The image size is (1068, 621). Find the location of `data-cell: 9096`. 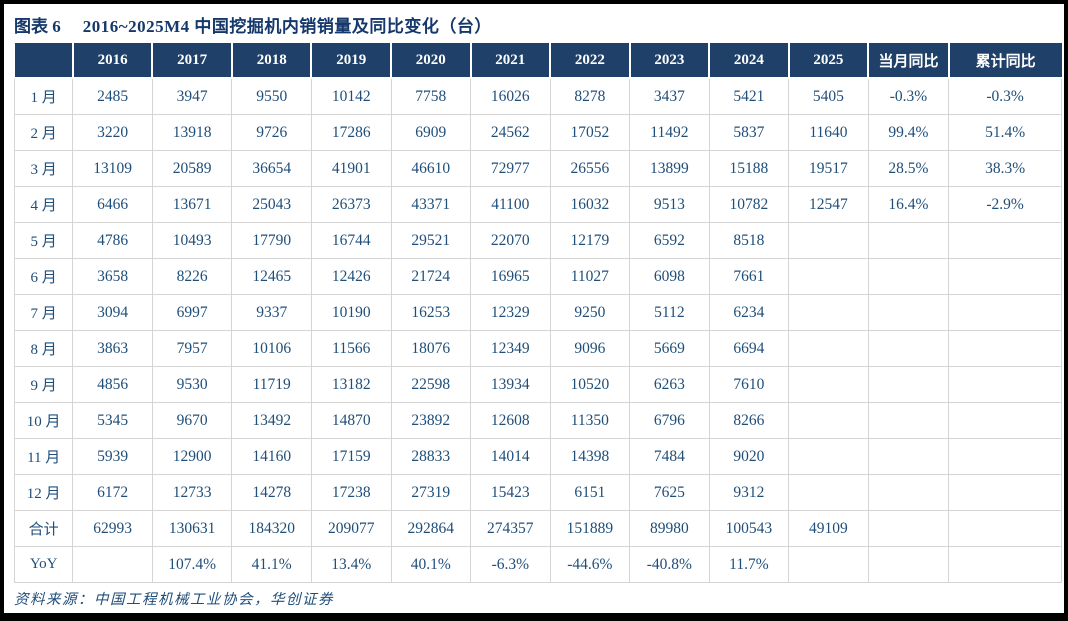

data-cell: 9096 is located at coordinates (590, 348).